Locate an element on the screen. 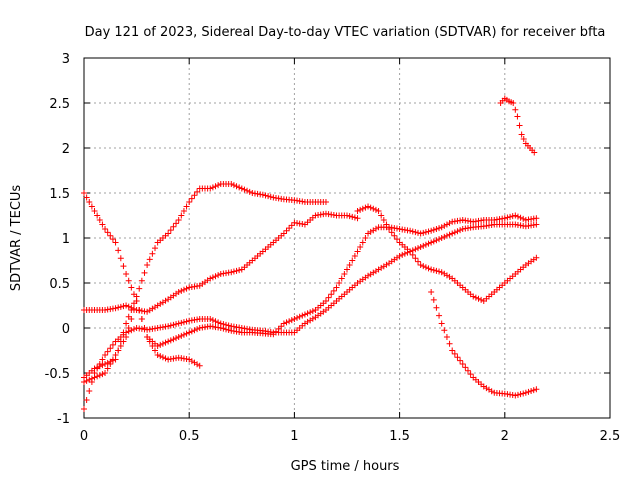  y-axis-label: SDTVAR / TECUs is located at coordinates (16, 238).